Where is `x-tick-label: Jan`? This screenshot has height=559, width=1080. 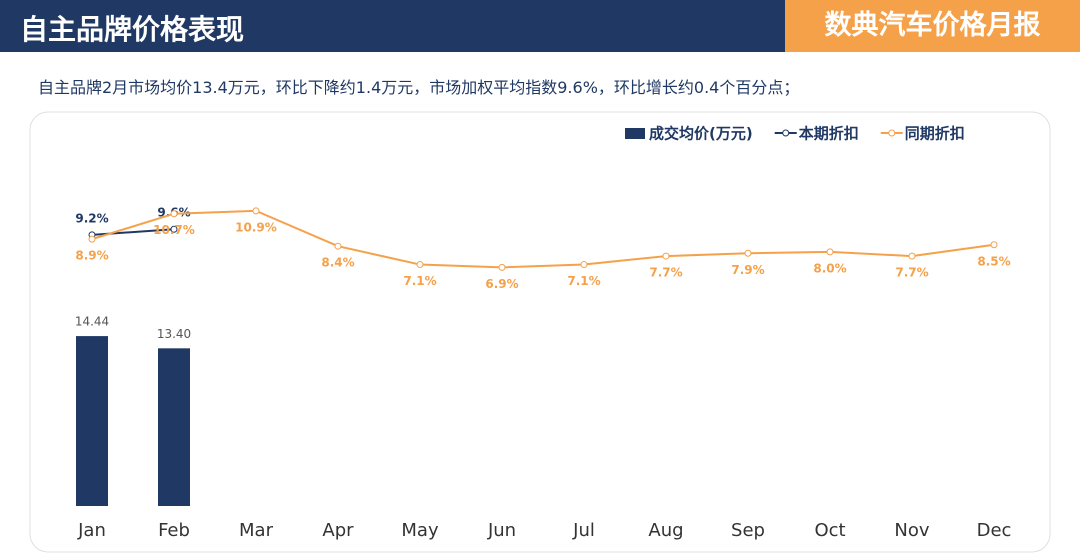
x-tick-label: Jan is located at coordinates (91, 530).